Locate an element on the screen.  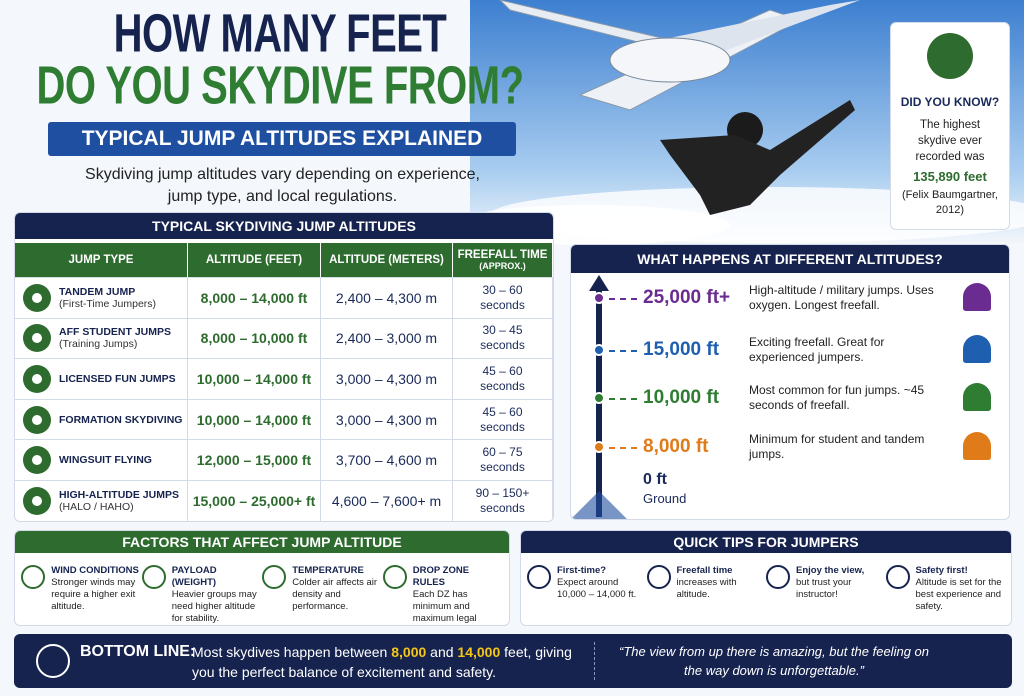
jump-type-cell: WINGSUIT FLYING is located at coordinates (101, 459).